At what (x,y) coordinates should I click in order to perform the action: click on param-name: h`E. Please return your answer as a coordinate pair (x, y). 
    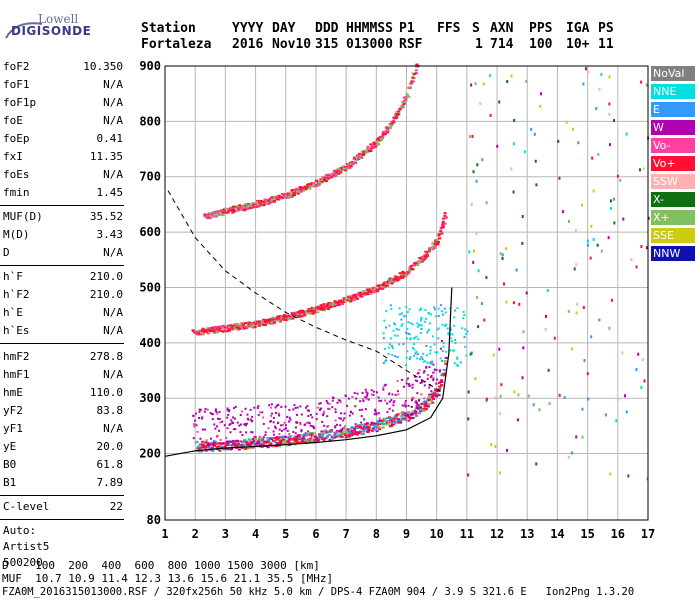
    Looking at the image, I should click on (13, 312).